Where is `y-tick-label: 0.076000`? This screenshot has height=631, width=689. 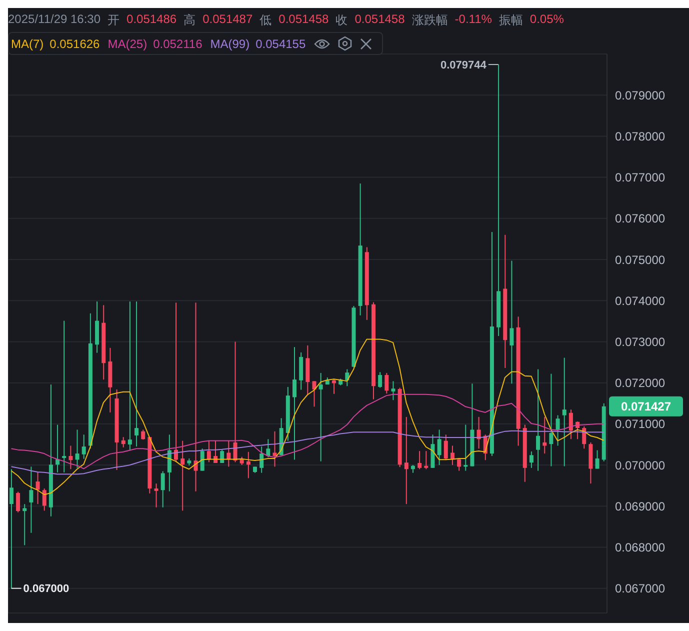 y-tick-label: 0.076000 is located at coordinates (640, 219).